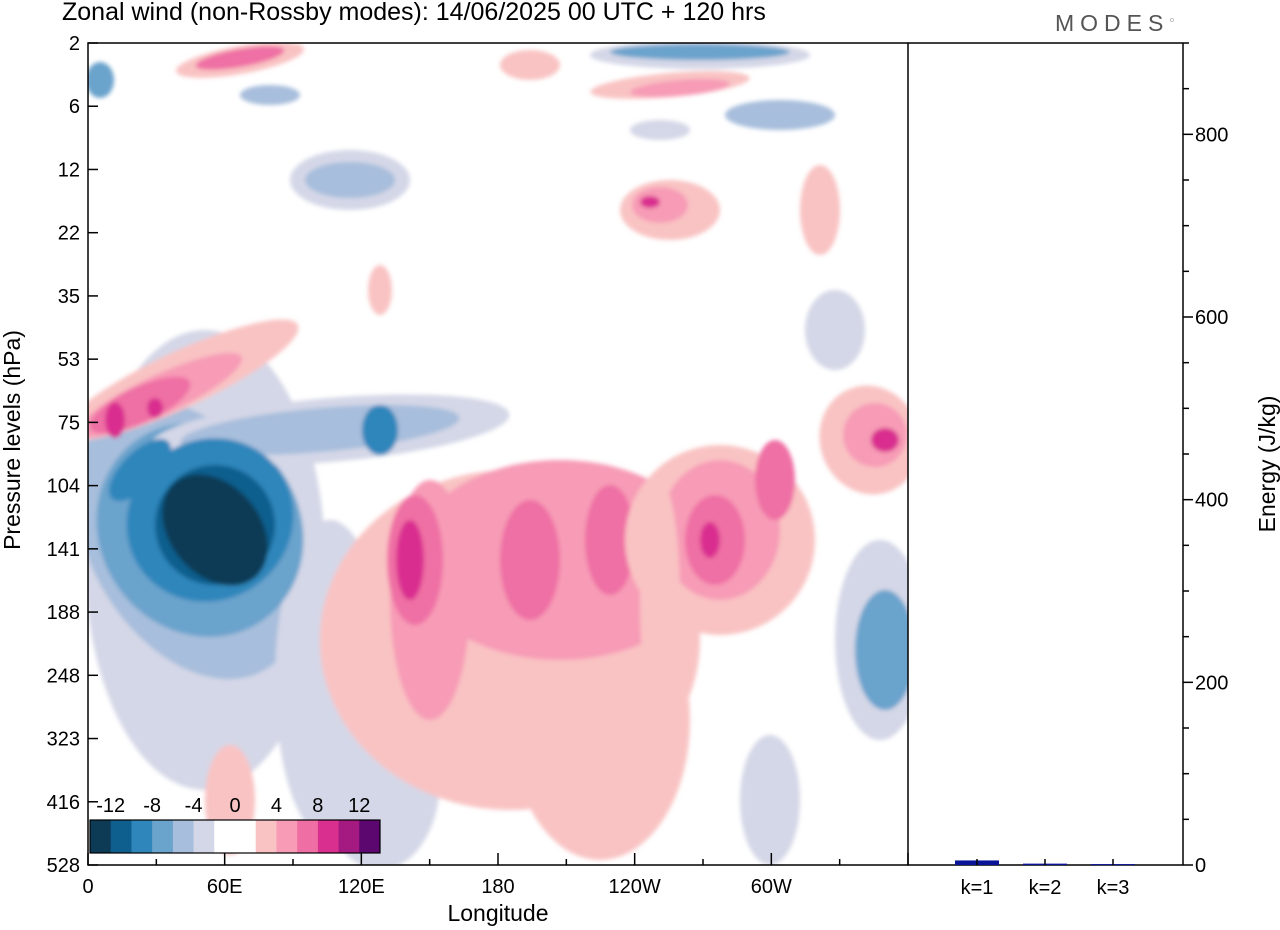 The width and height of the screenshot is (1280, 930). Describe the element at coordinates (63, 866) in the screenshot. I see `y-tick-label: 528` at that location.